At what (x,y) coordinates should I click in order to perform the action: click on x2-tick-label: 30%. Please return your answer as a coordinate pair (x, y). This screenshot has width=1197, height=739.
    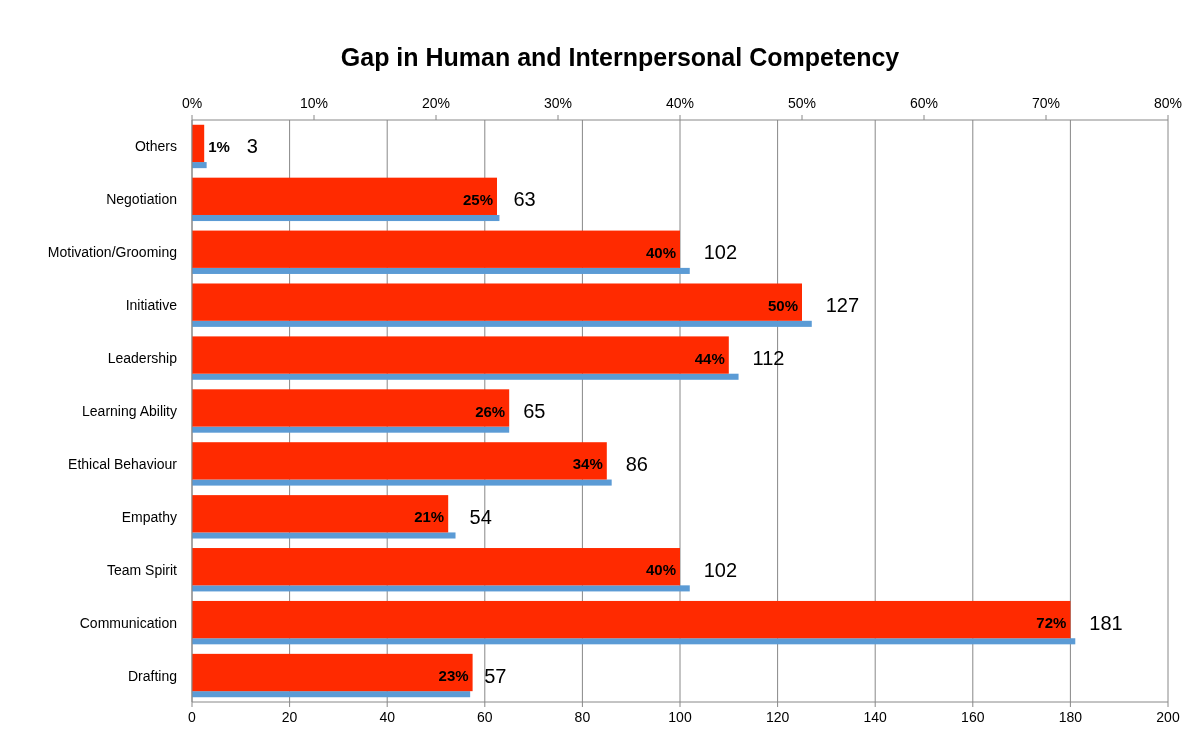
    Looking at the image, I should click on (558, 103).